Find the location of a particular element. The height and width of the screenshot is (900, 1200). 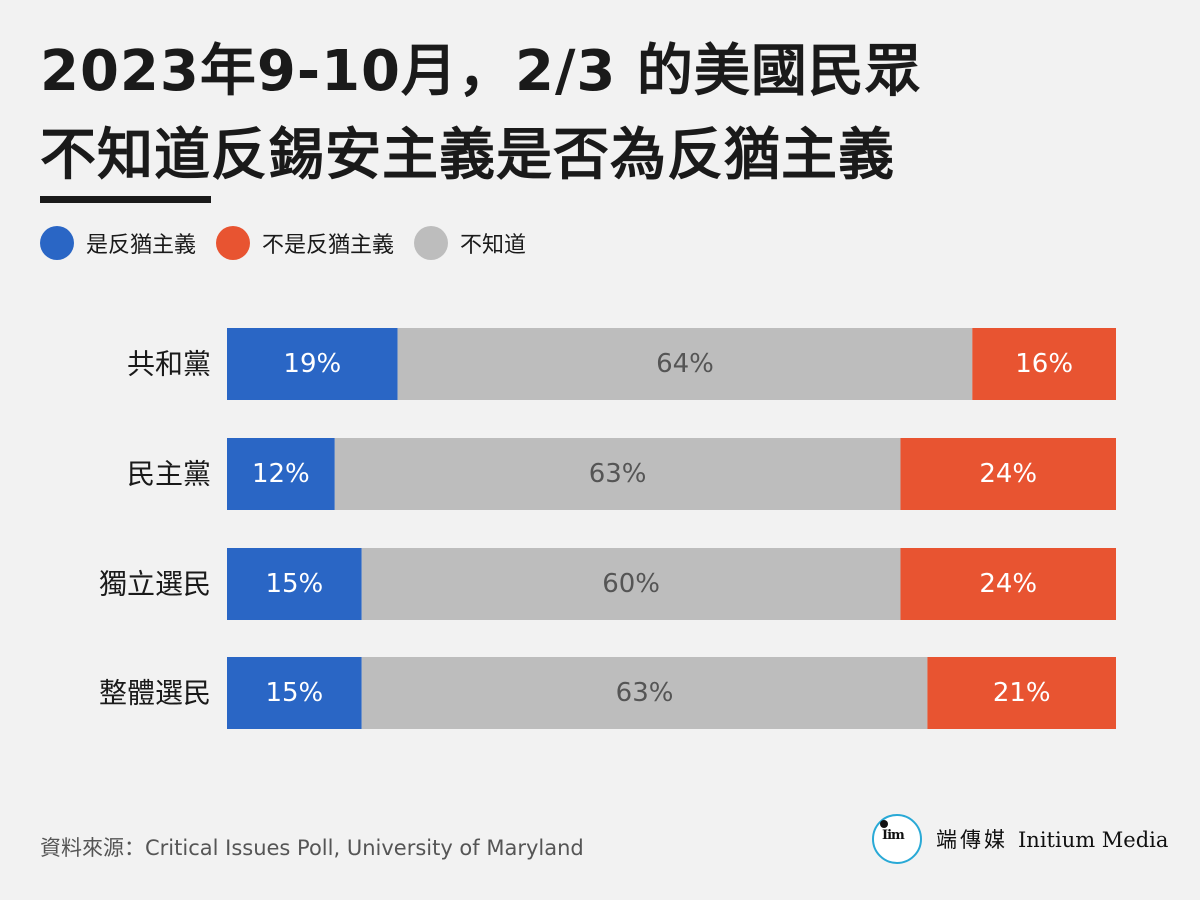

title-line-2: 不知道反錫安主義是否為反猶主義 is located at coordinates (481, 158).